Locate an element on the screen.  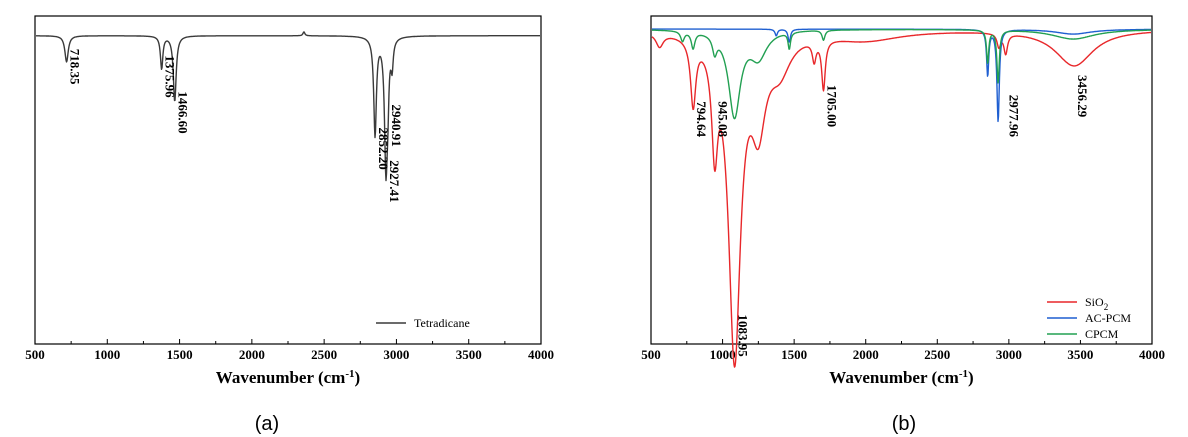
series-line-tetradicane is located at coordinates (288, 106).